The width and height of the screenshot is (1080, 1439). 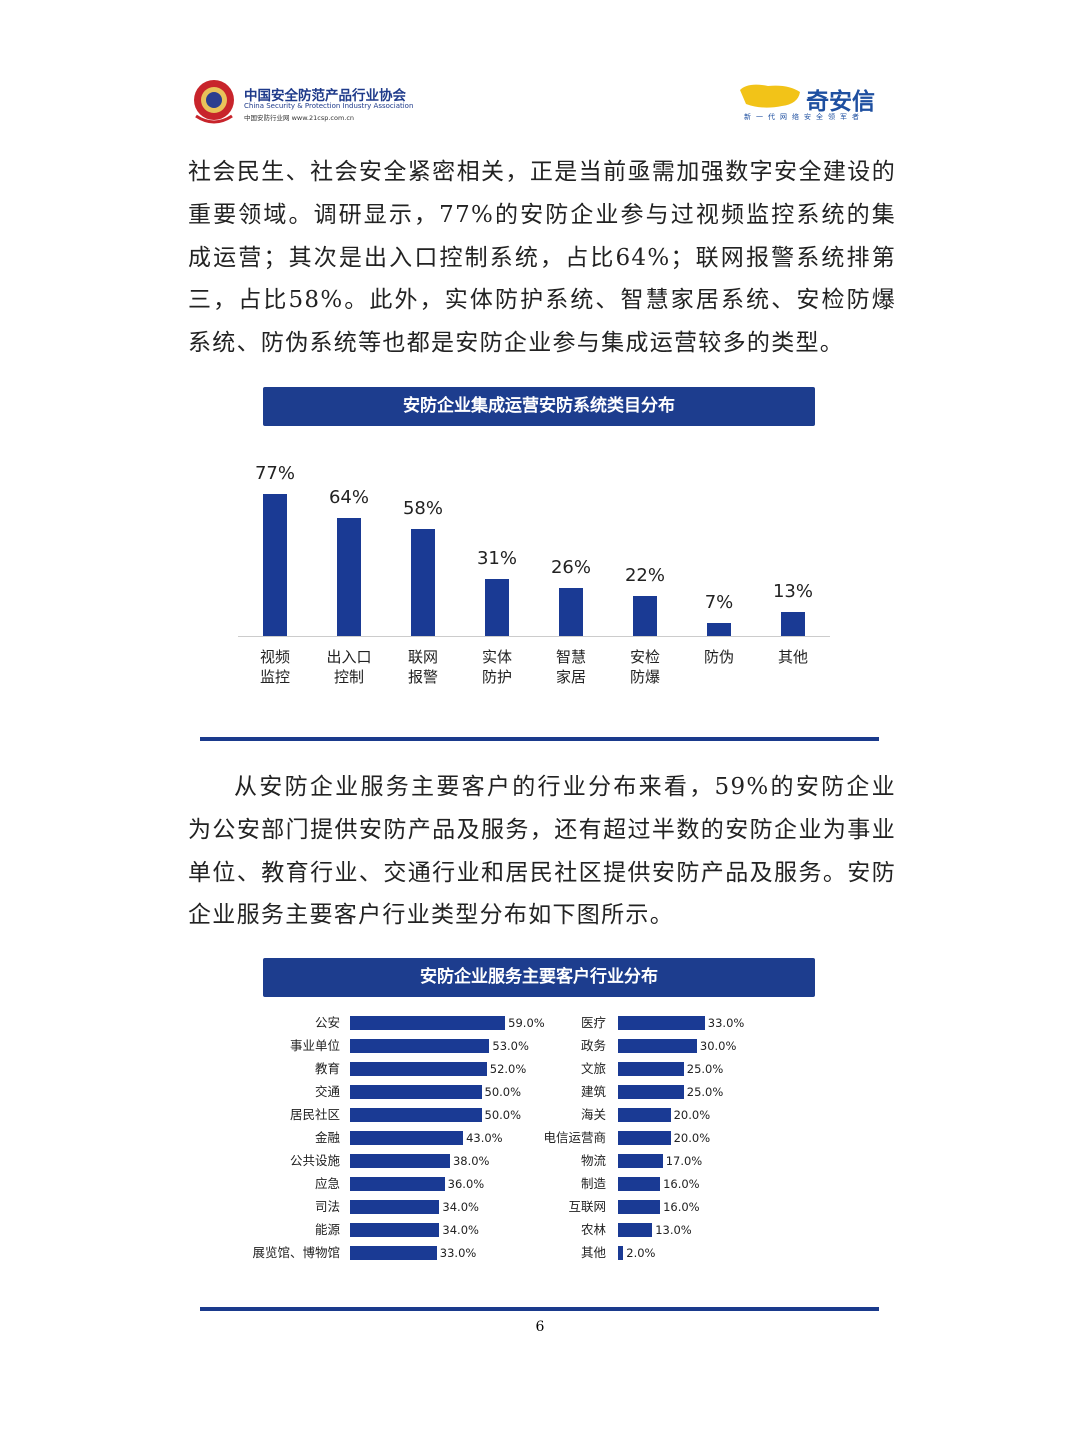 I want to click on x-tick-label: 安检 防爆, so click(x=644, y=667).